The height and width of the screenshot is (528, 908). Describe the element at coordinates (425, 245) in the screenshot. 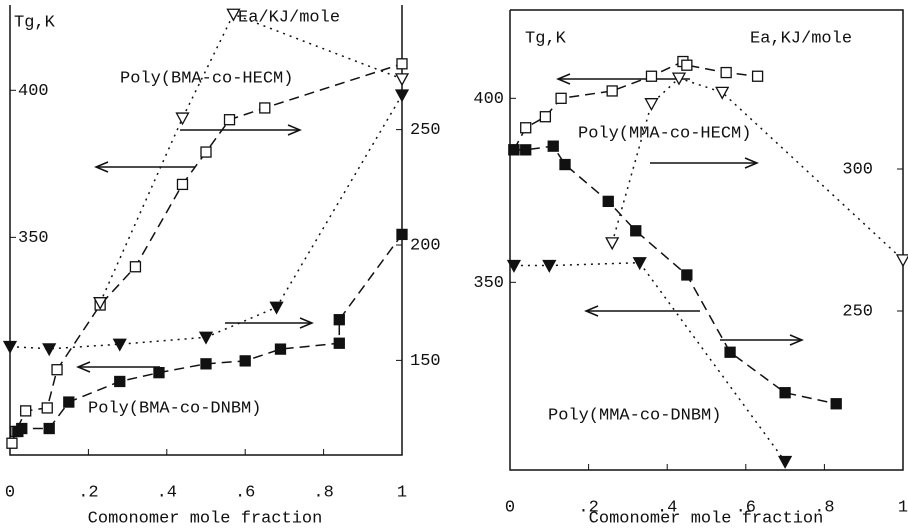

I see `y2-tick-label: 200` at that location.